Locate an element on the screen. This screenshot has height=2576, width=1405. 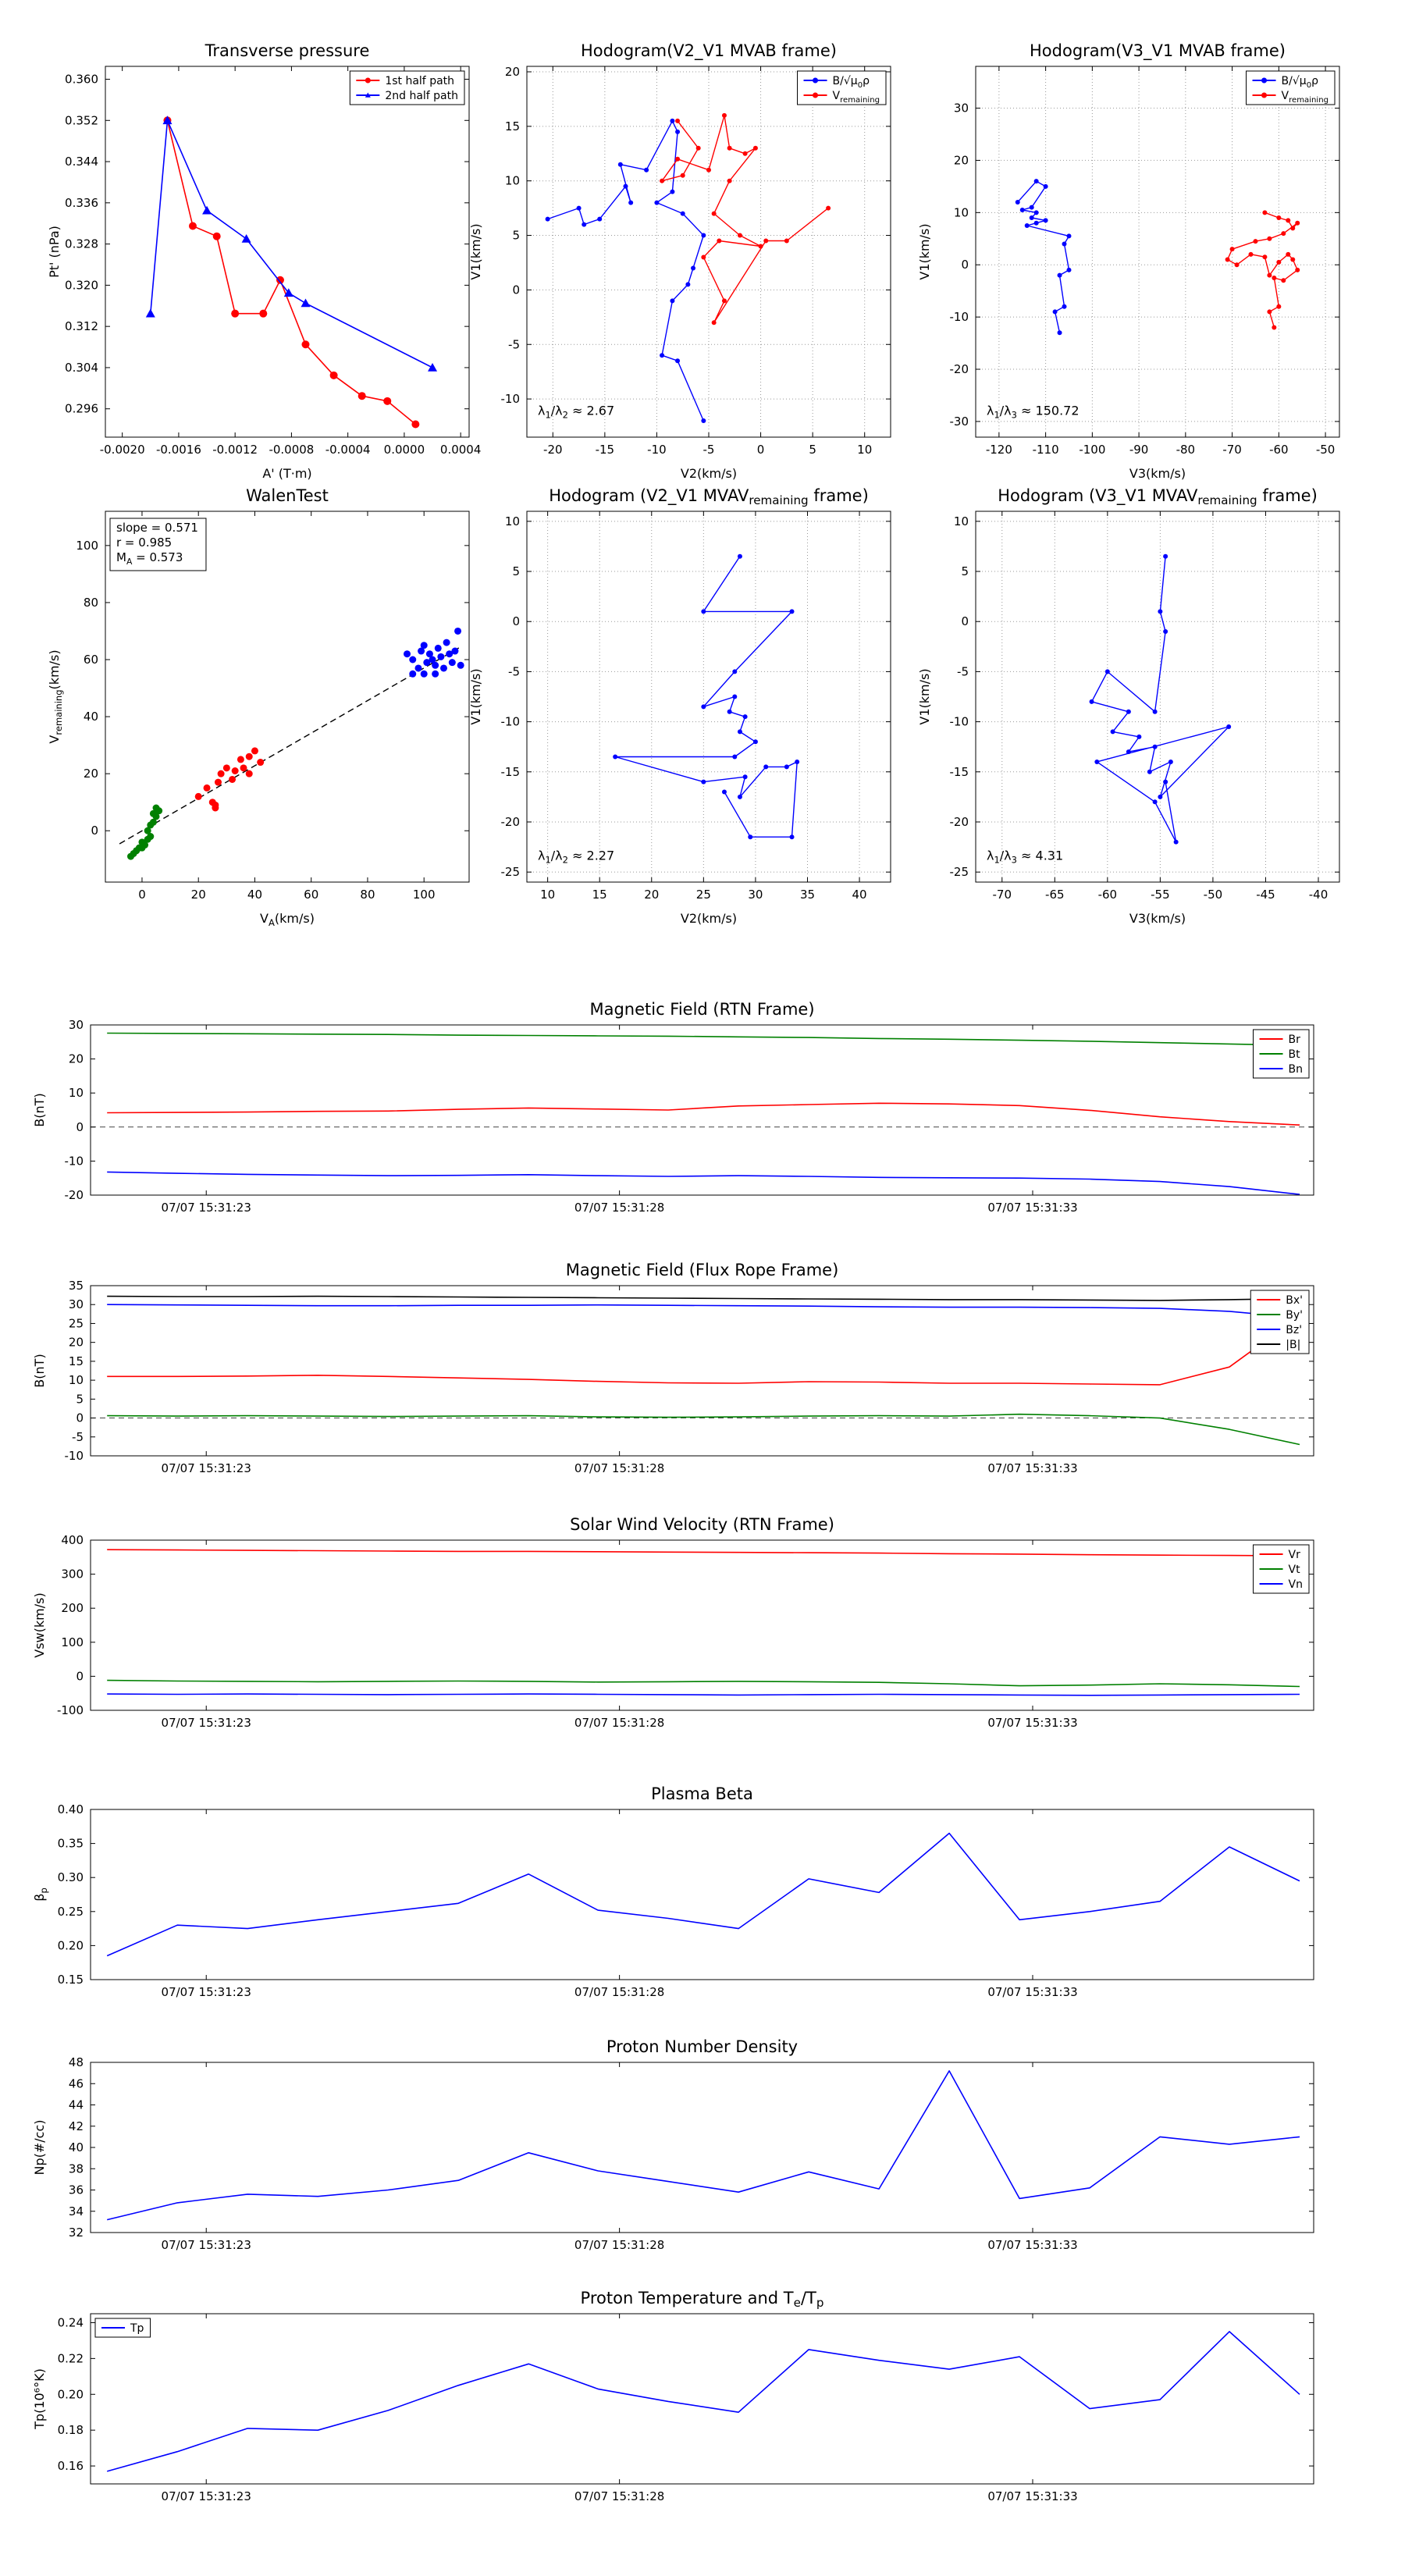
svg-text: λ1/λ3 ≈ 4.31 is located at coordinates (1025, 858).